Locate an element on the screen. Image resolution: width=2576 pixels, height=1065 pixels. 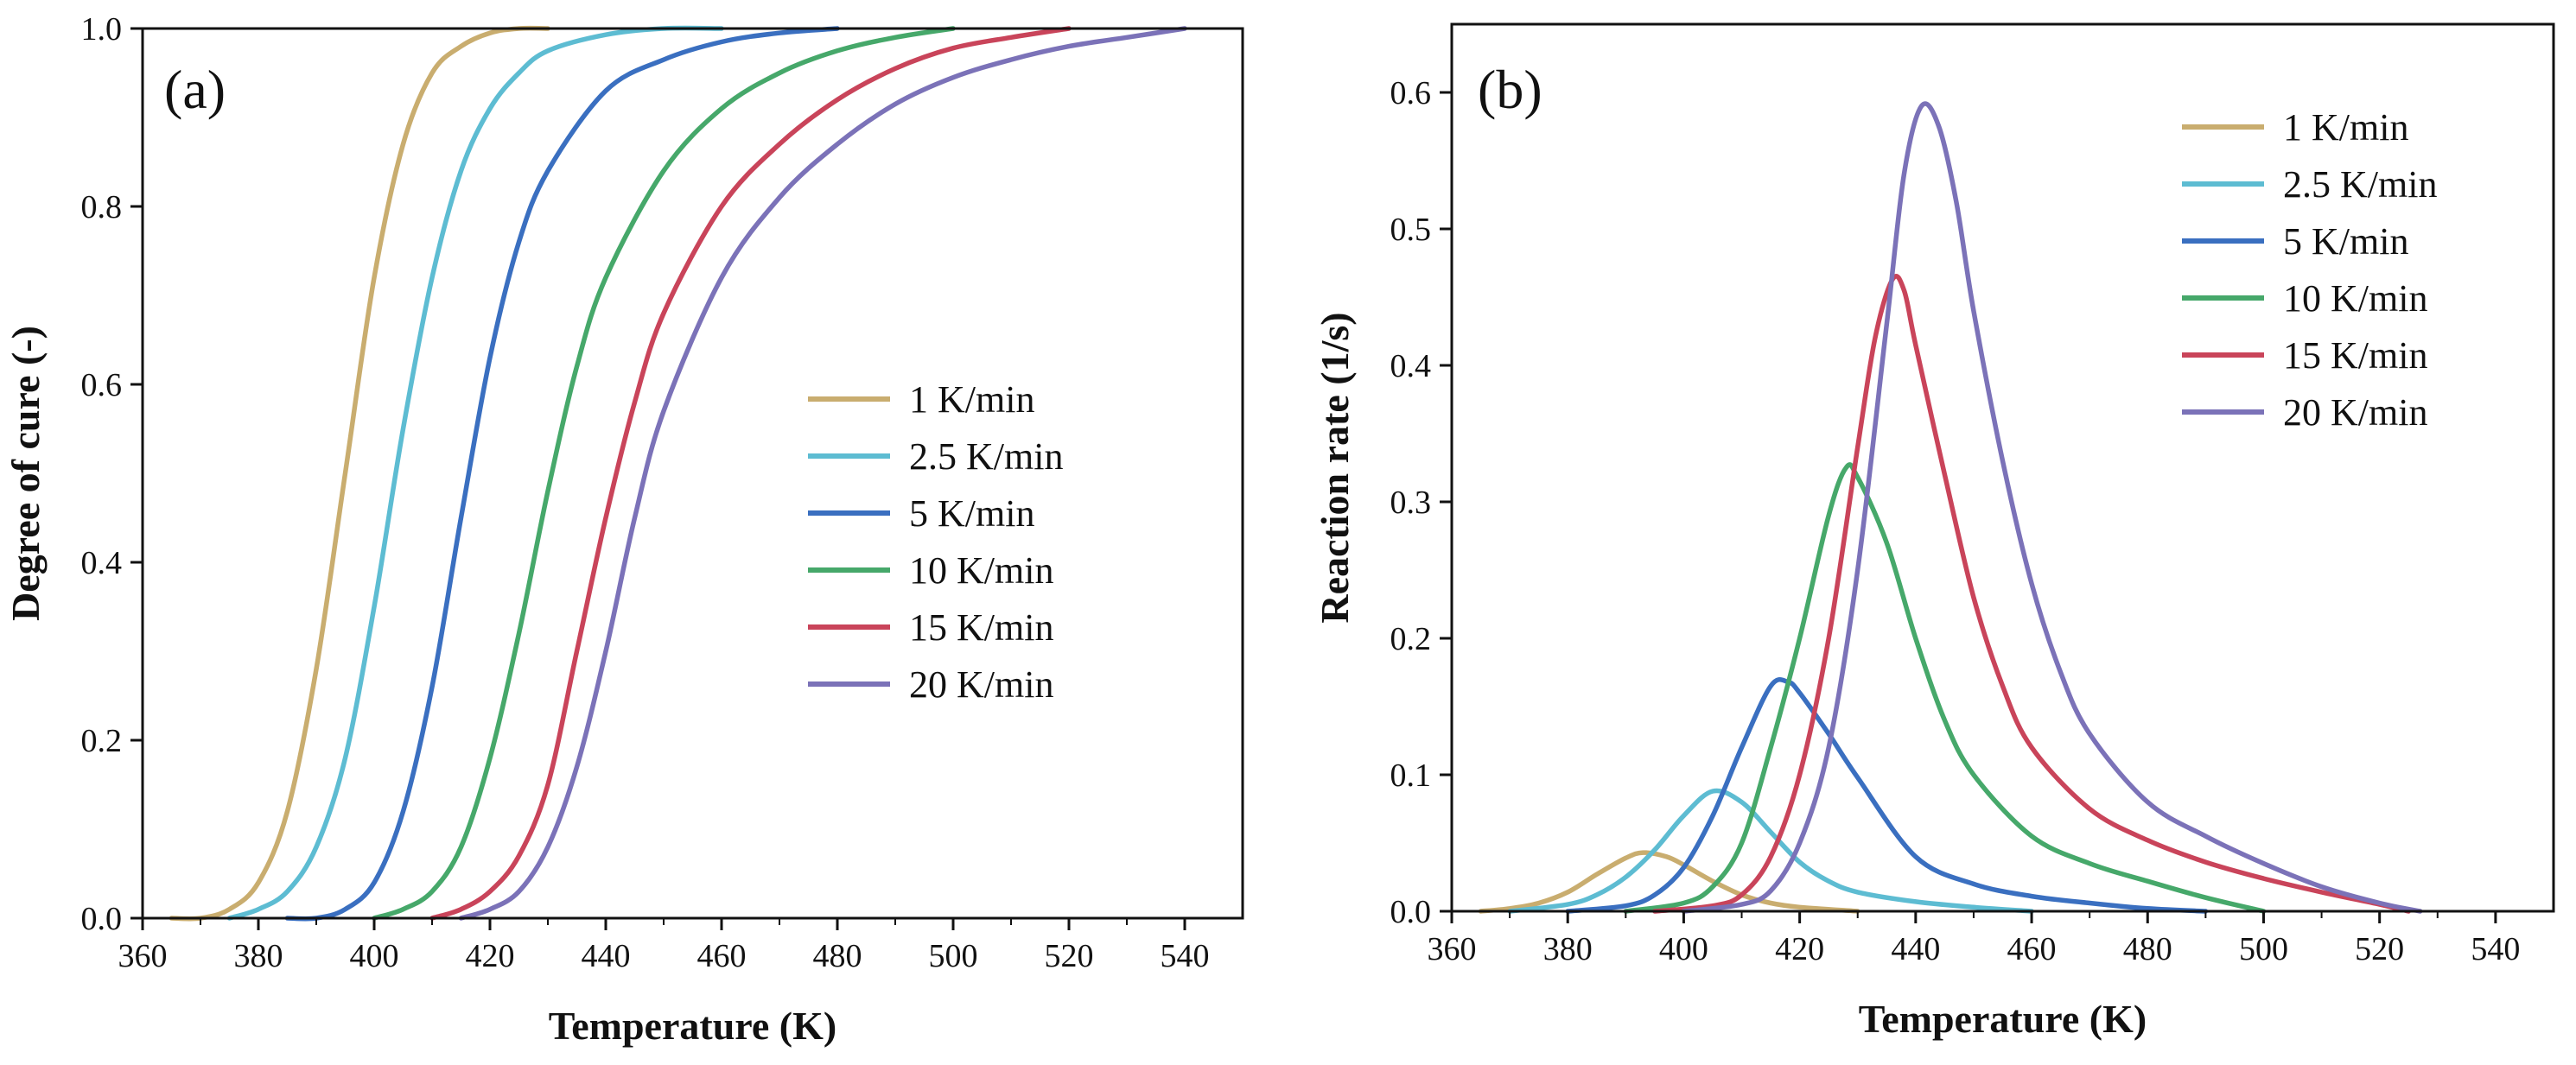
series-line-2_5-k-min is located at coordinates (1771, 851).